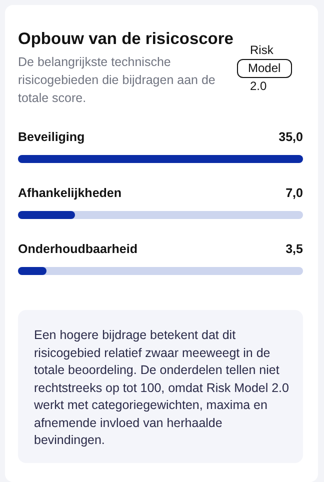  Describe the element at coordinates (295, 249) in the screenshot. I see `data-label: 3,5` at that location.